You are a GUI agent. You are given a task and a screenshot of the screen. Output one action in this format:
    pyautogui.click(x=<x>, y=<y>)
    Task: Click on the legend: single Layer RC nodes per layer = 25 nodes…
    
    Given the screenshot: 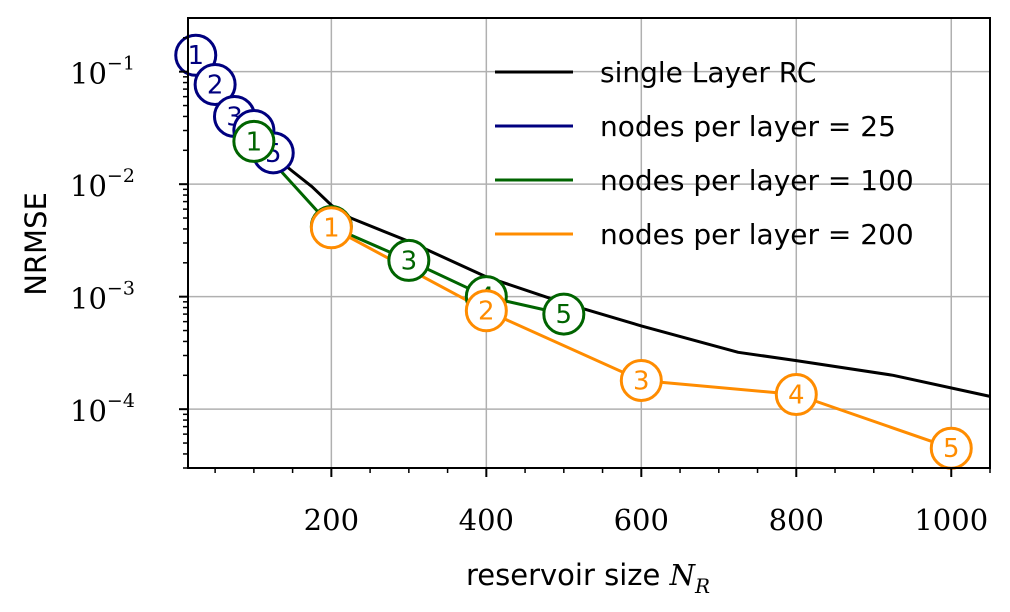 What is the action you would take?
    pyautogui.click(x=704, y=153)
    